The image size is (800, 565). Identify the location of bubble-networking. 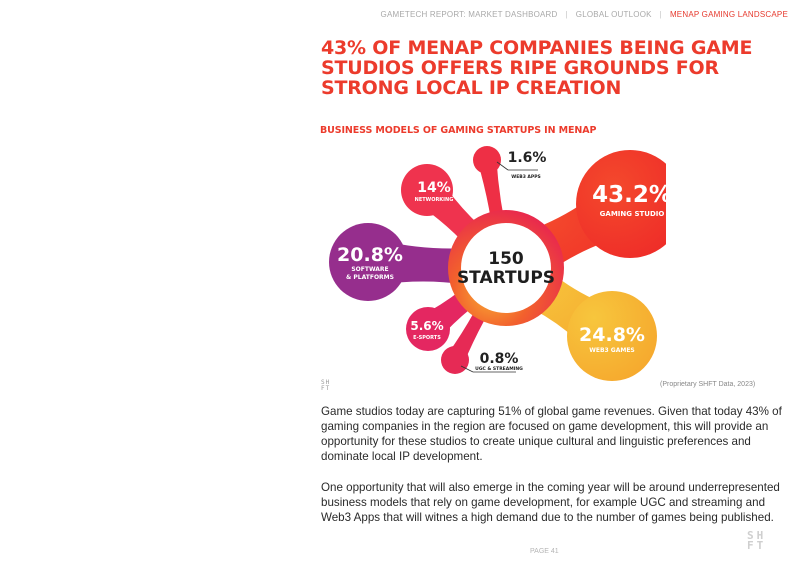
(427, 190).